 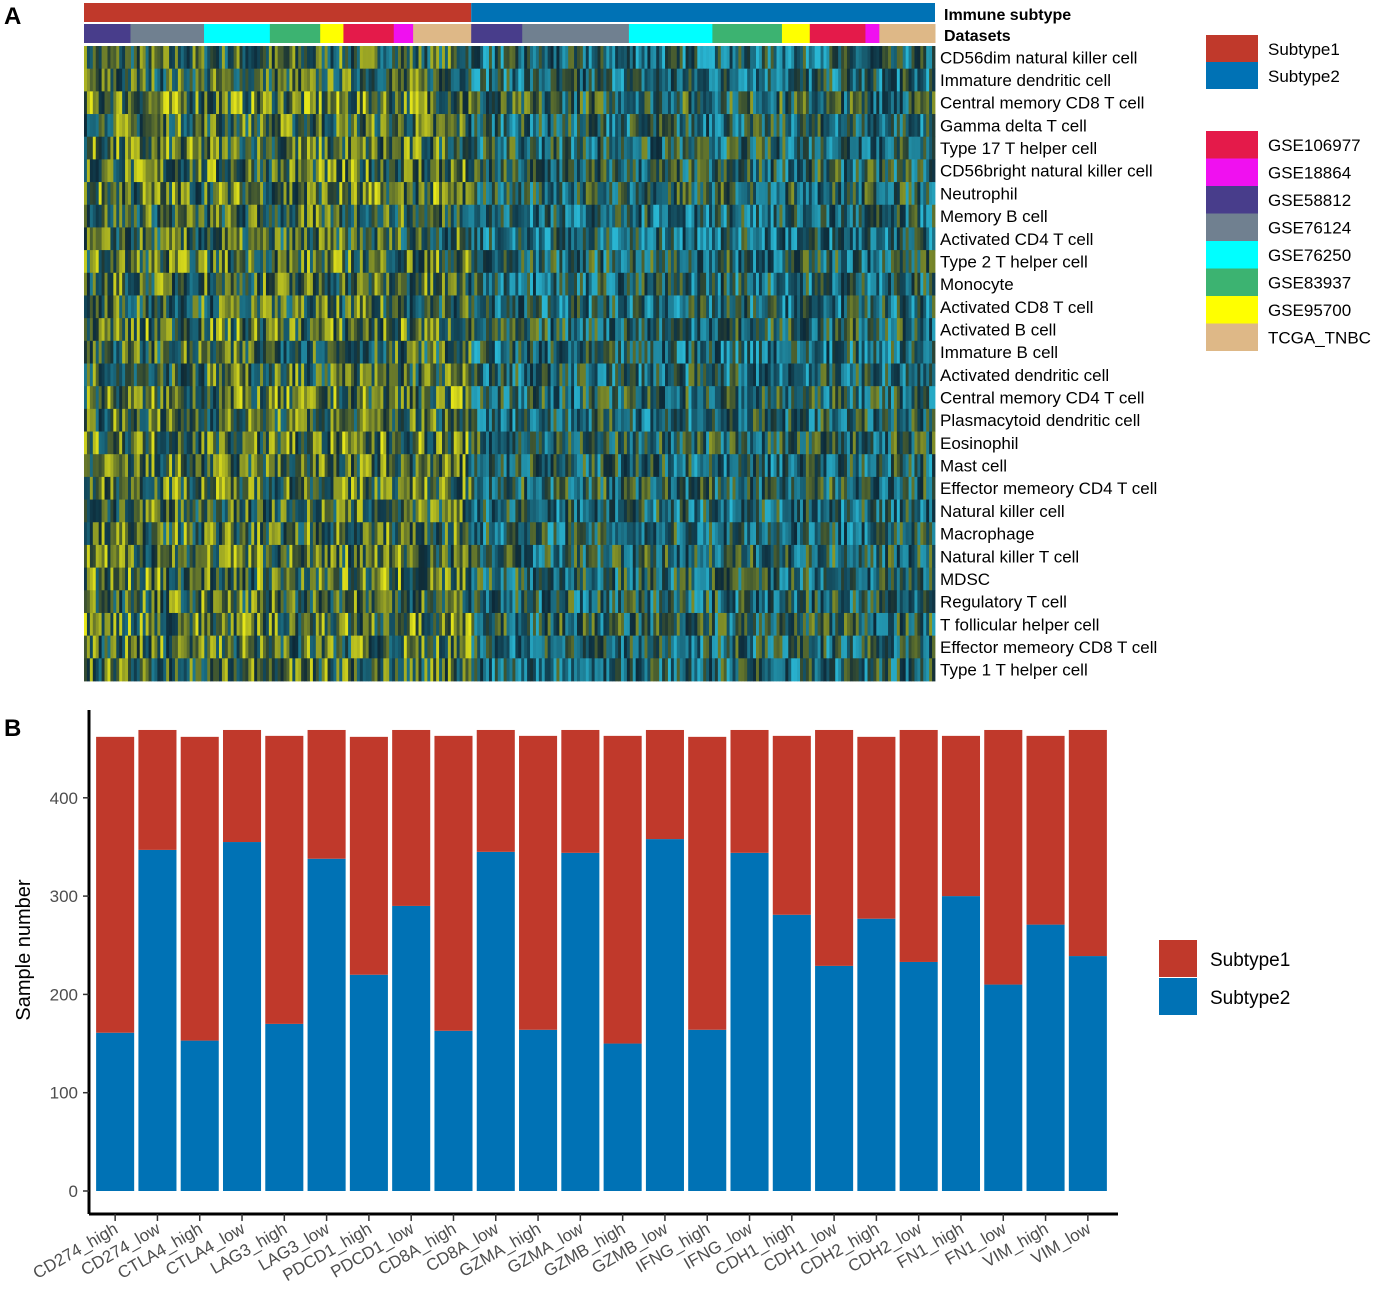 What do you see at coordinates (918, 845) in the screenshot?
I see `bar-subtype1-cdh2_low` at bounding box center [918, 845].